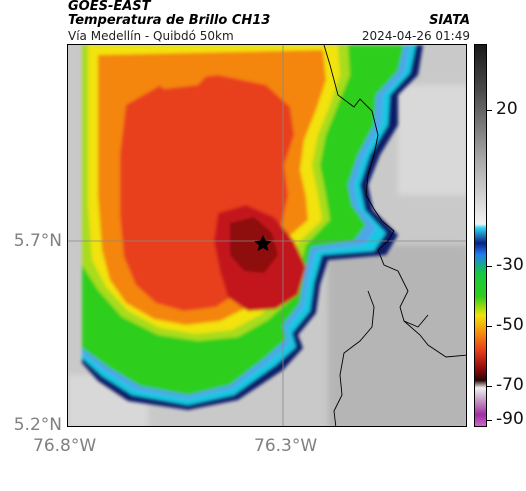 The height and width of the screenshot is (491, 526). Describe the element at coordinates (109, 7) in the screenshot. I see `satellite-title: GOES-EAST` at that location.